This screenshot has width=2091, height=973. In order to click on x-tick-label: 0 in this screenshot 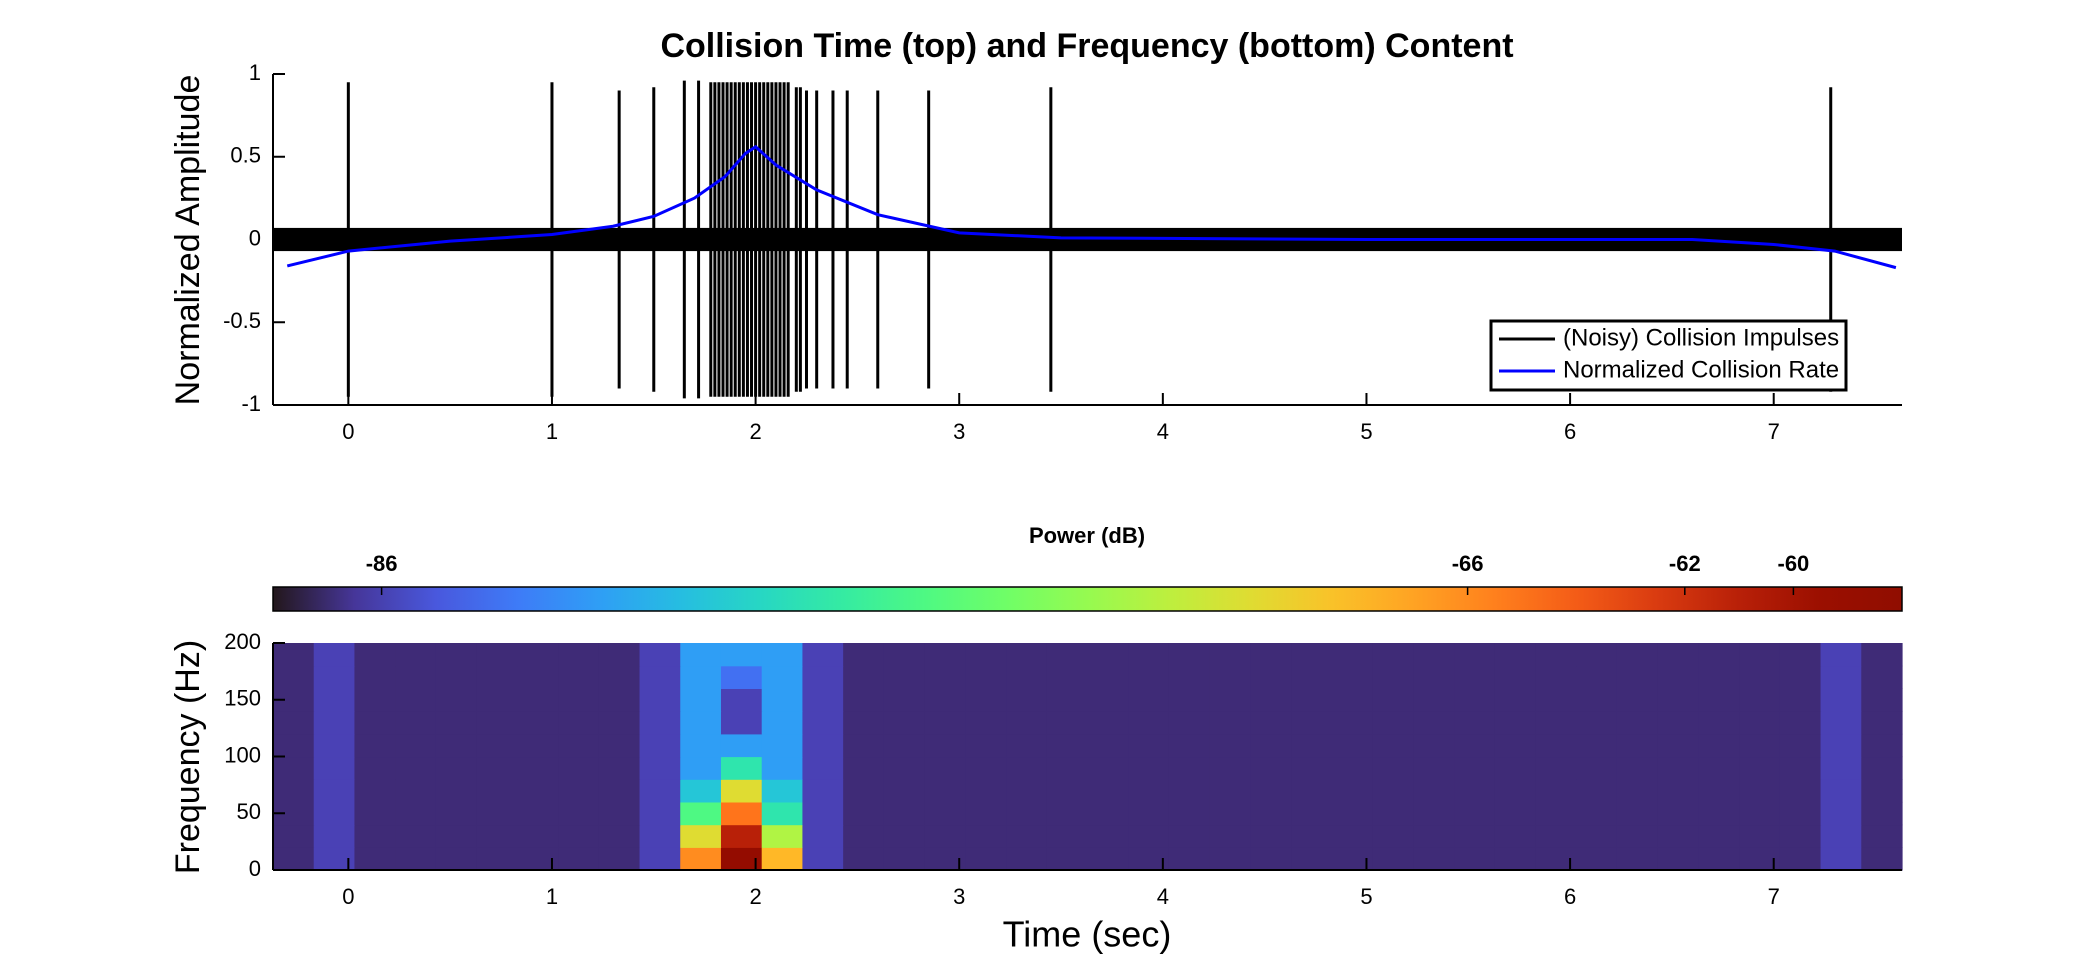, I will do `click(348, 896)`.